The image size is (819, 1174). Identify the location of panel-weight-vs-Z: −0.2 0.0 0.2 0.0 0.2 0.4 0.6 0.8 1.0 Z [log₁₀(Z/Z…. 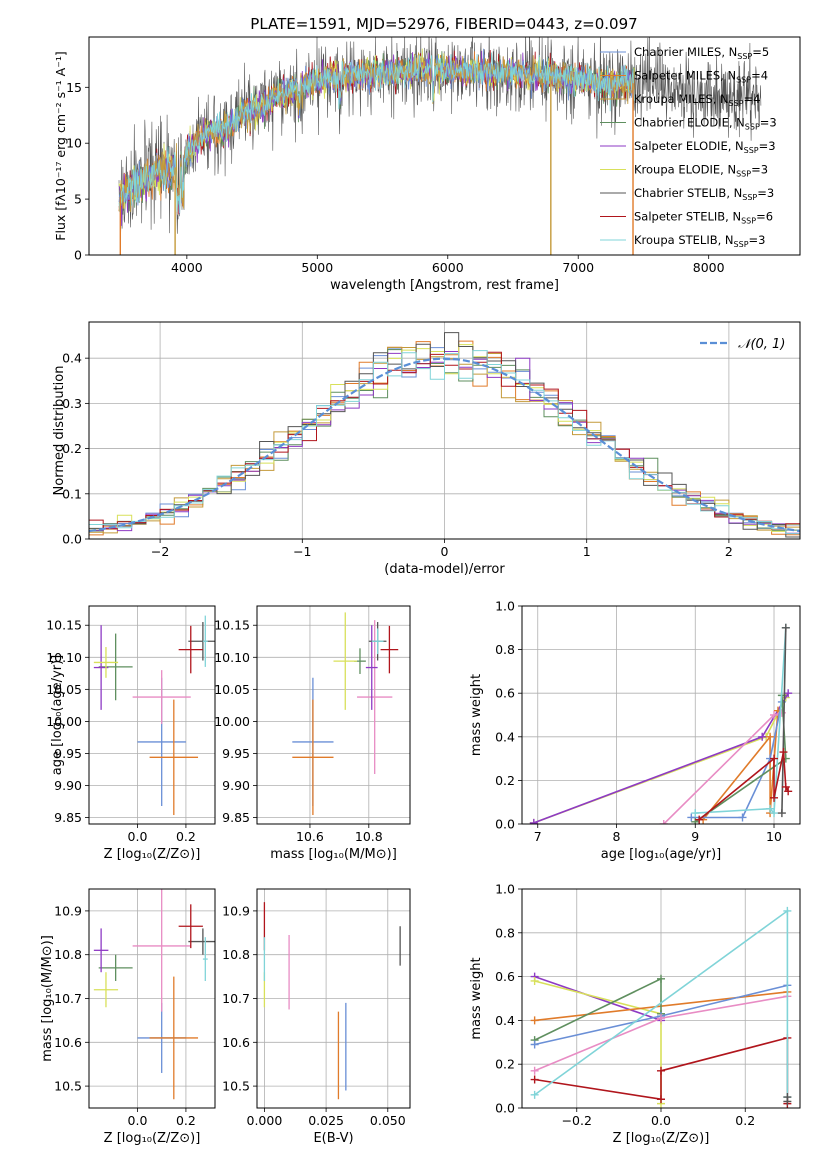
(635, 1014).